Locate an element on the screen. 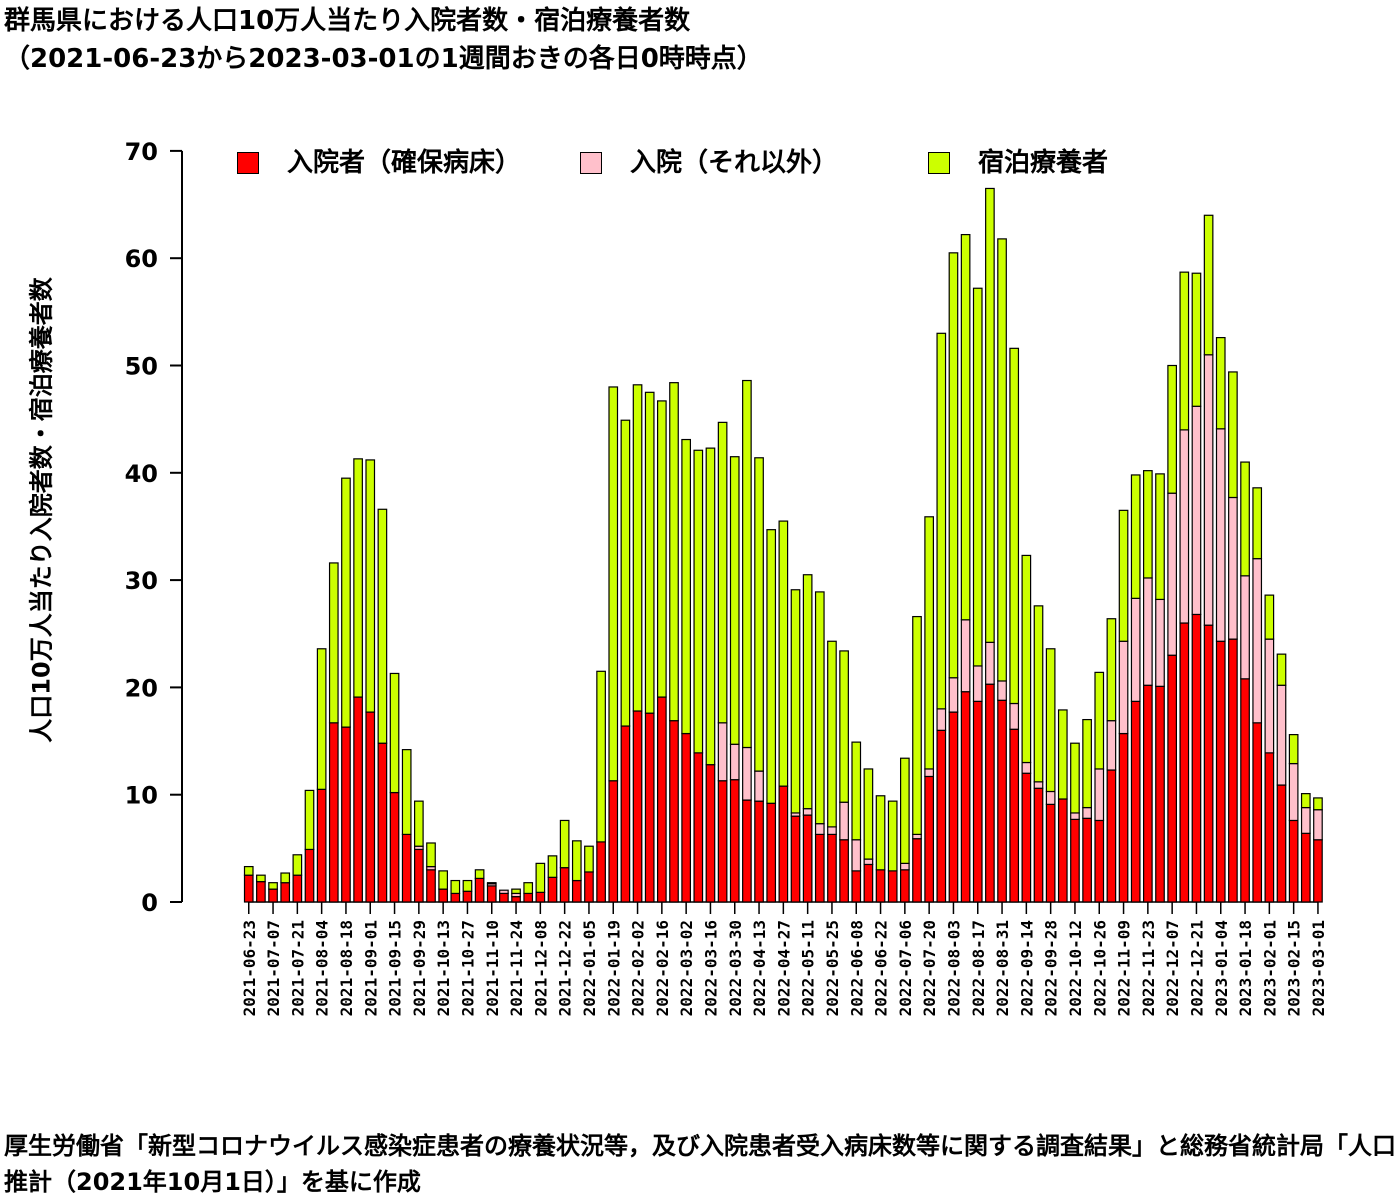  x-tick-label: 2022-10-12 is located at coordinates (1075, 968).